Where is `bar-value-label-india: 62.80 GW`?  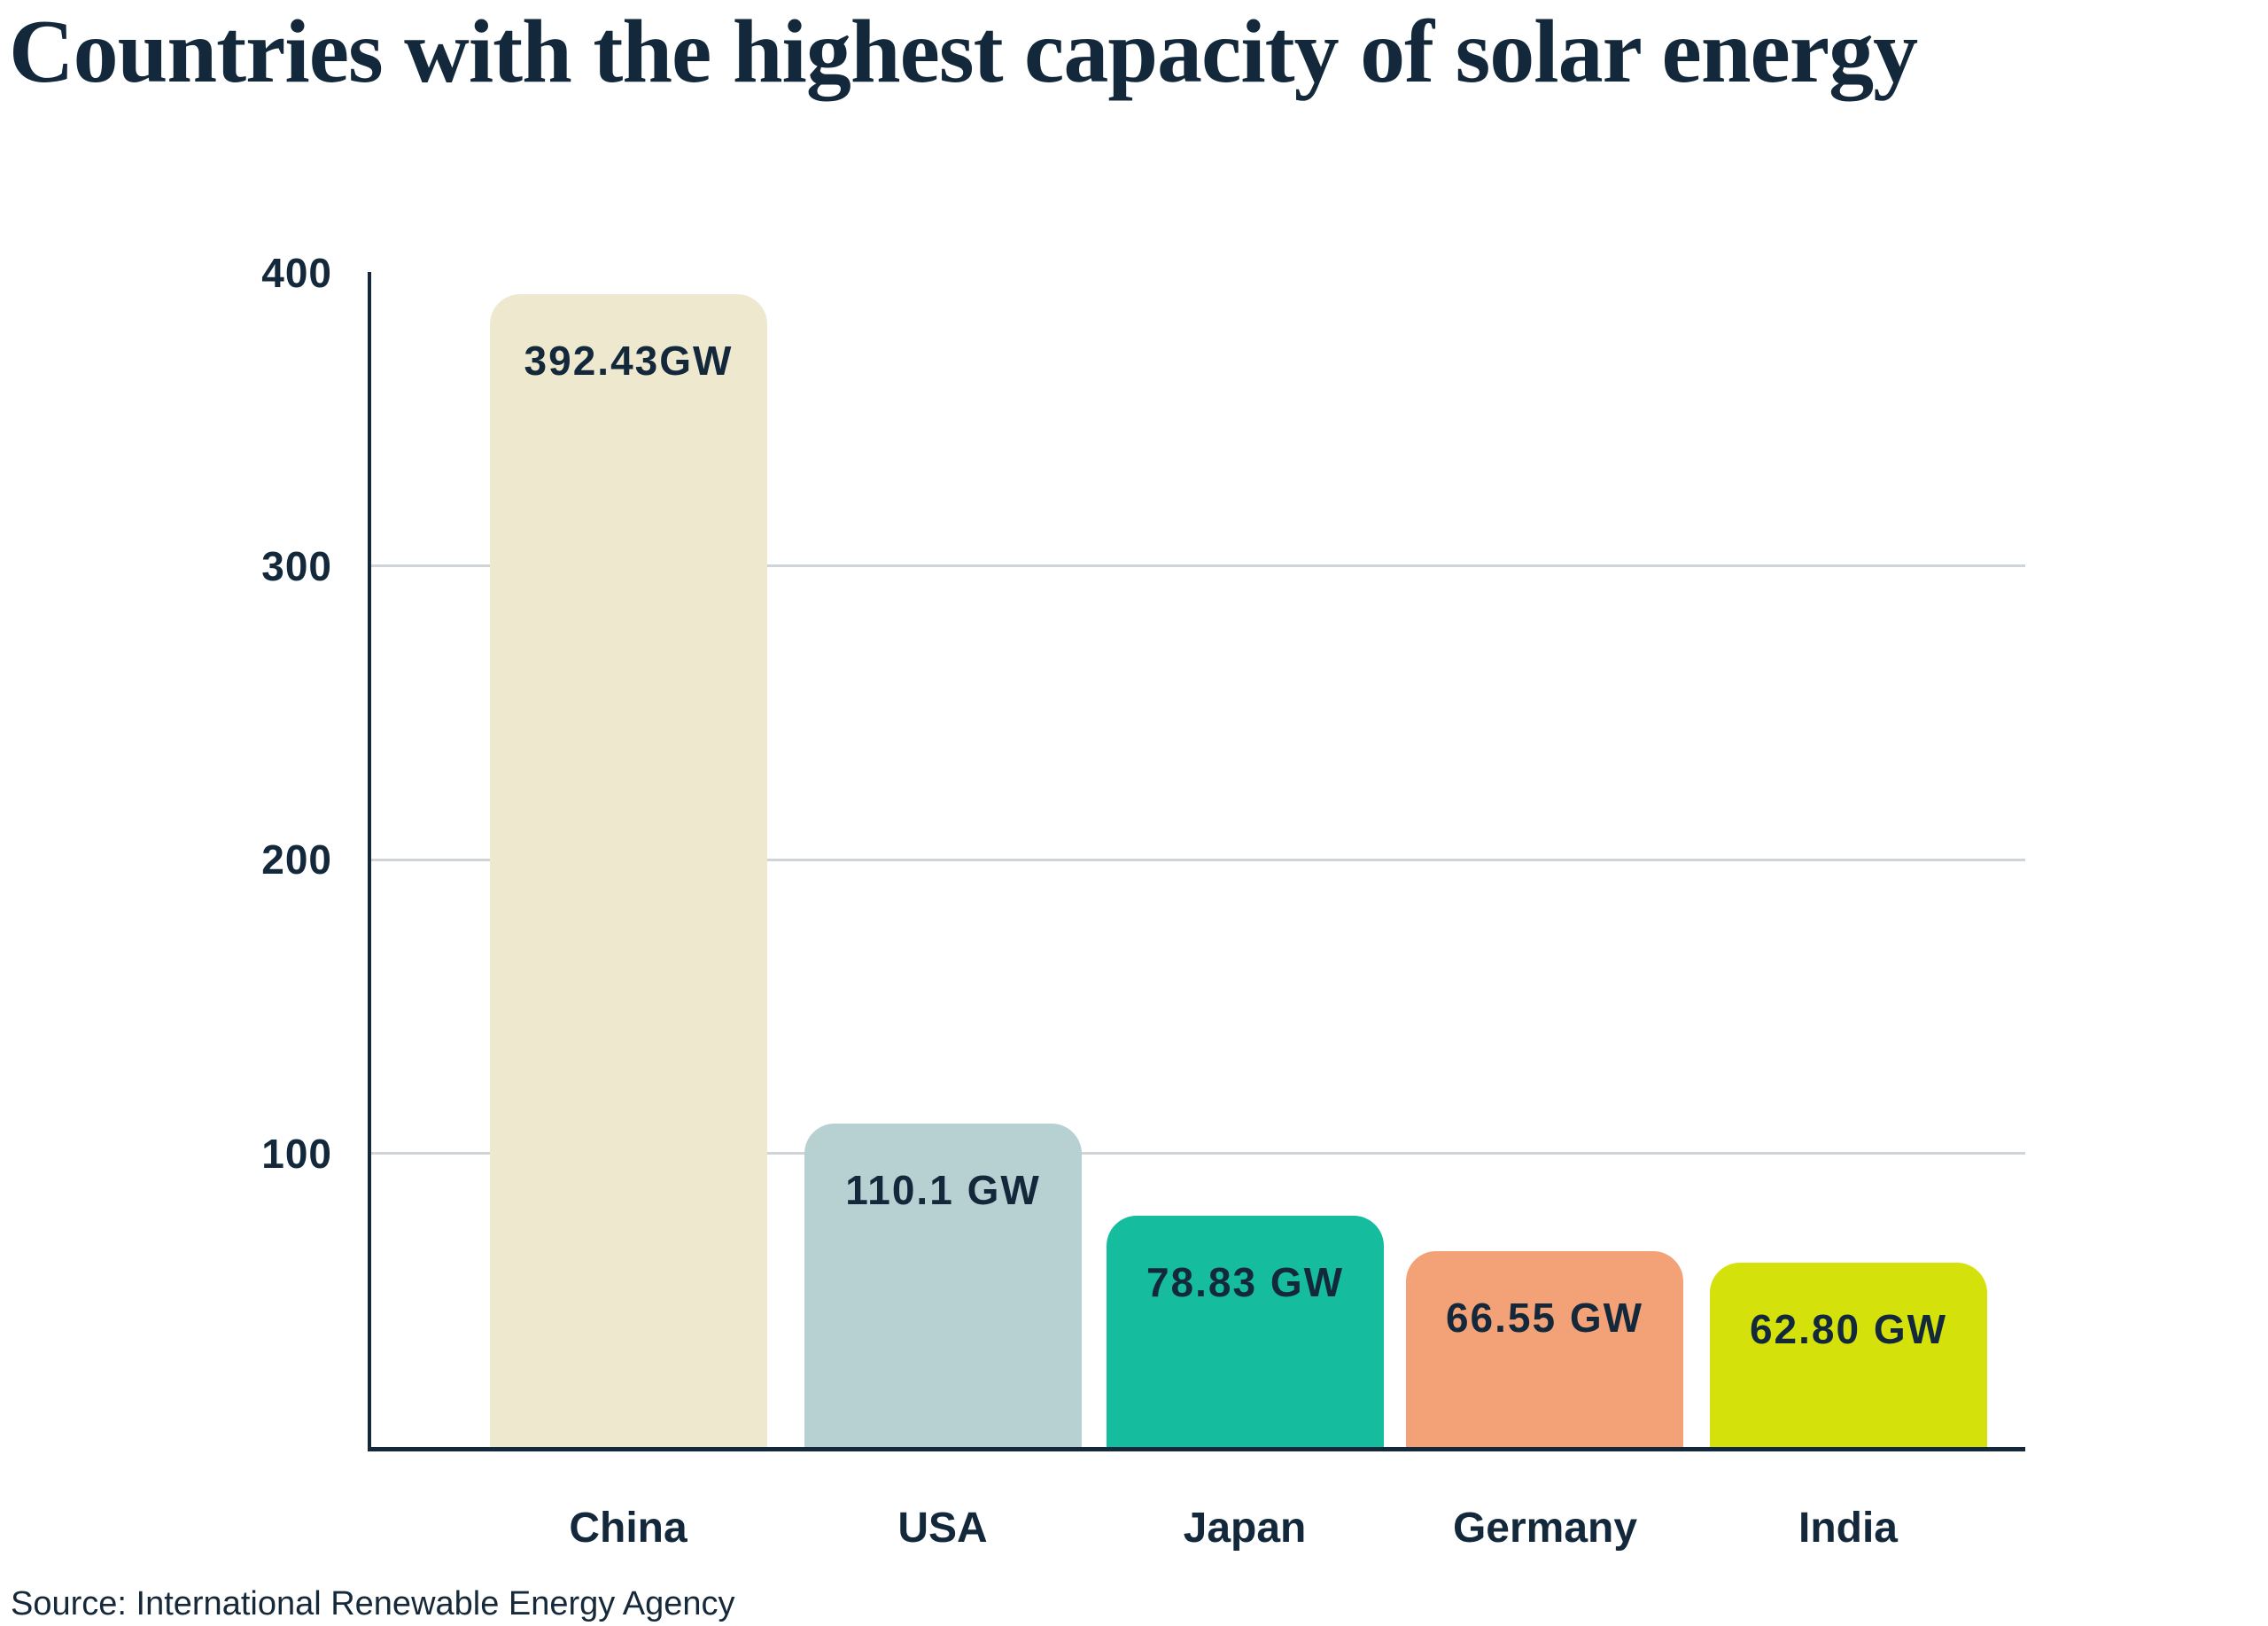
bar-value-label-india: 62.80 GW is located at coordinates (1848, 1329).